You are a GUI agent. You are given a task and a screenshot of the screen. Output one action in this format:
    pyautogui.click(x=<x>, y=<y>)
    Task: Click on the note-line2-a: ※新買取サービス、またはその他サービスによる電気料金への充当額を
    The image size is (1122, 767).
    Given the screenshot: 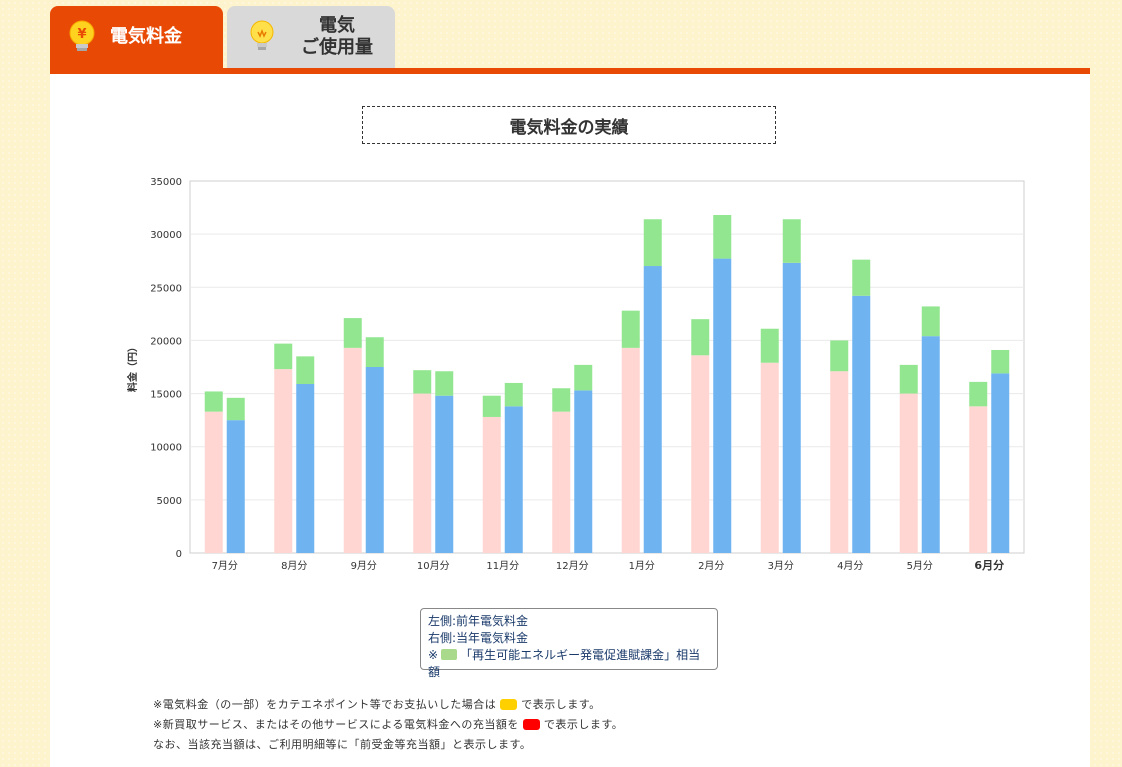 What is the action you would take?
    pyautogui.click(x=336, y=724)
    